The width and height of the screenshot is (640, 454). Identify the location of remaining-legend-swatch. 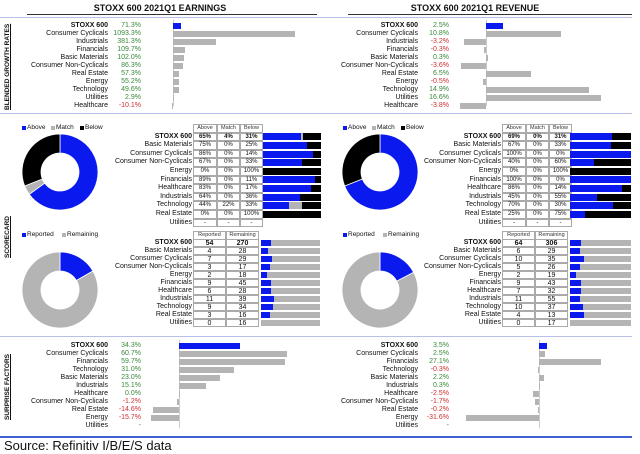
(64, 235).